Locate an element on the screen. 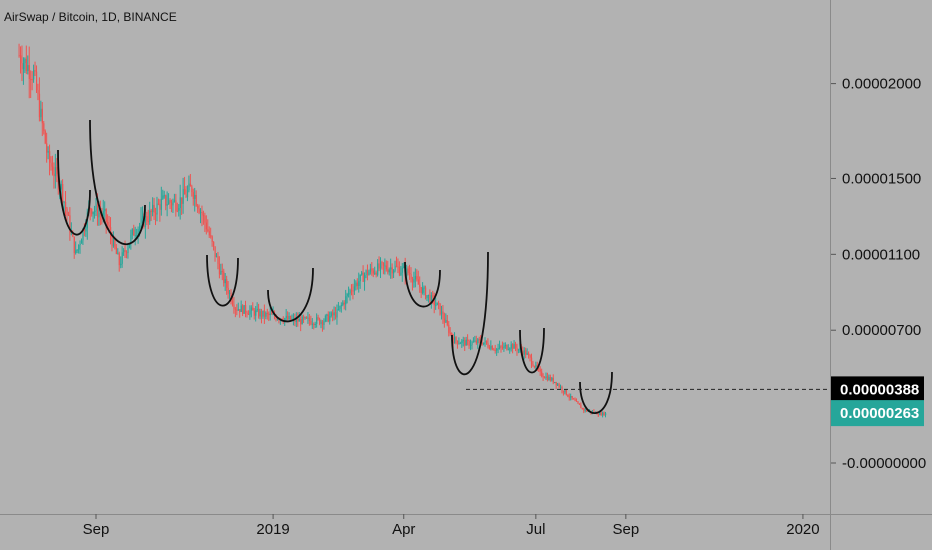  y-tick-label: -0.00000000 is located at coordinates (884, 463).